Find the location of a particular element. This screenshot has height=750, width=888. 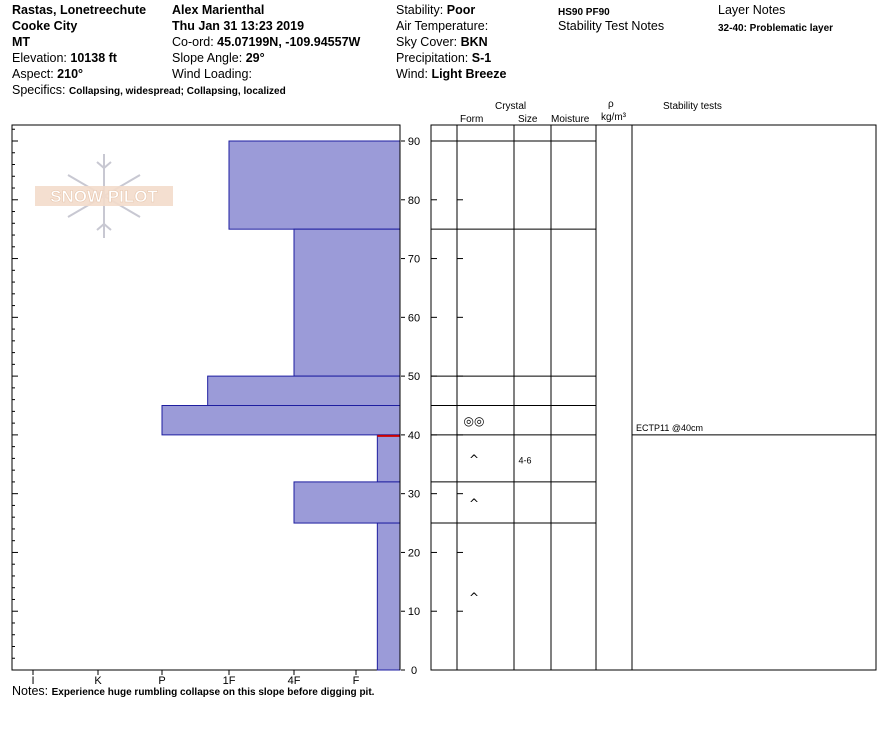

crystal-form-symbol: ◎◎ is located at coordinates (474, 421).